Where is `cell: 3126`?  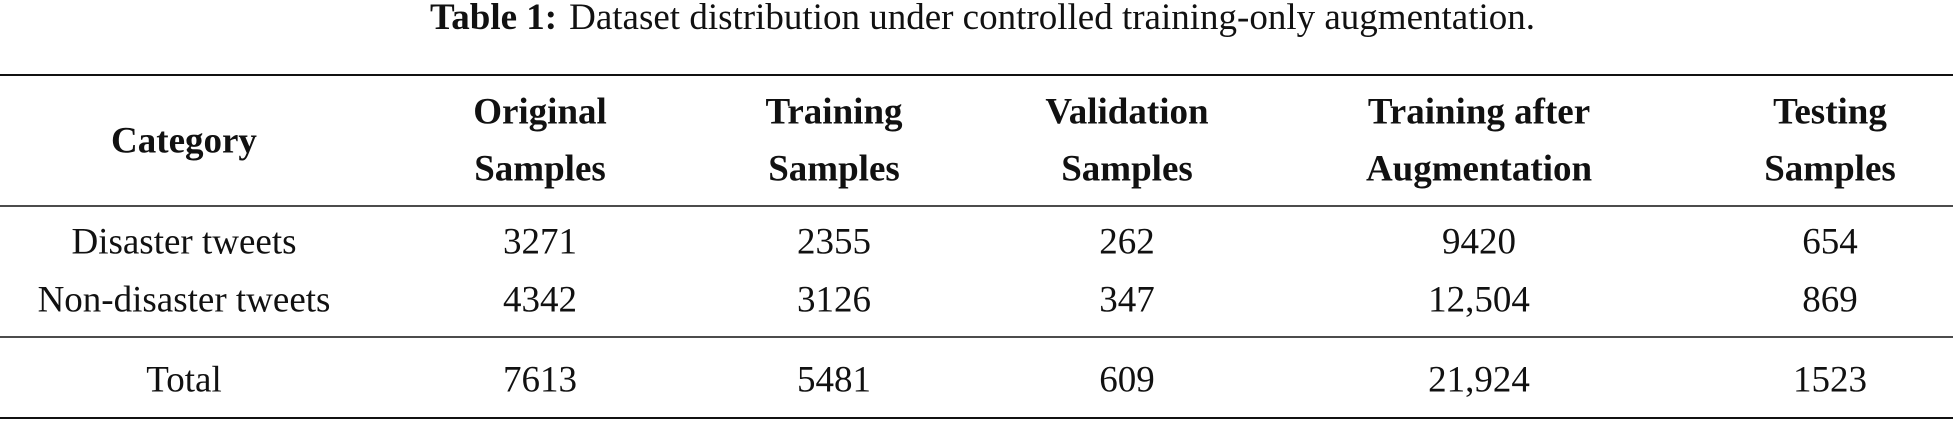
cell: 3126 is located at coordinates (834, 299).